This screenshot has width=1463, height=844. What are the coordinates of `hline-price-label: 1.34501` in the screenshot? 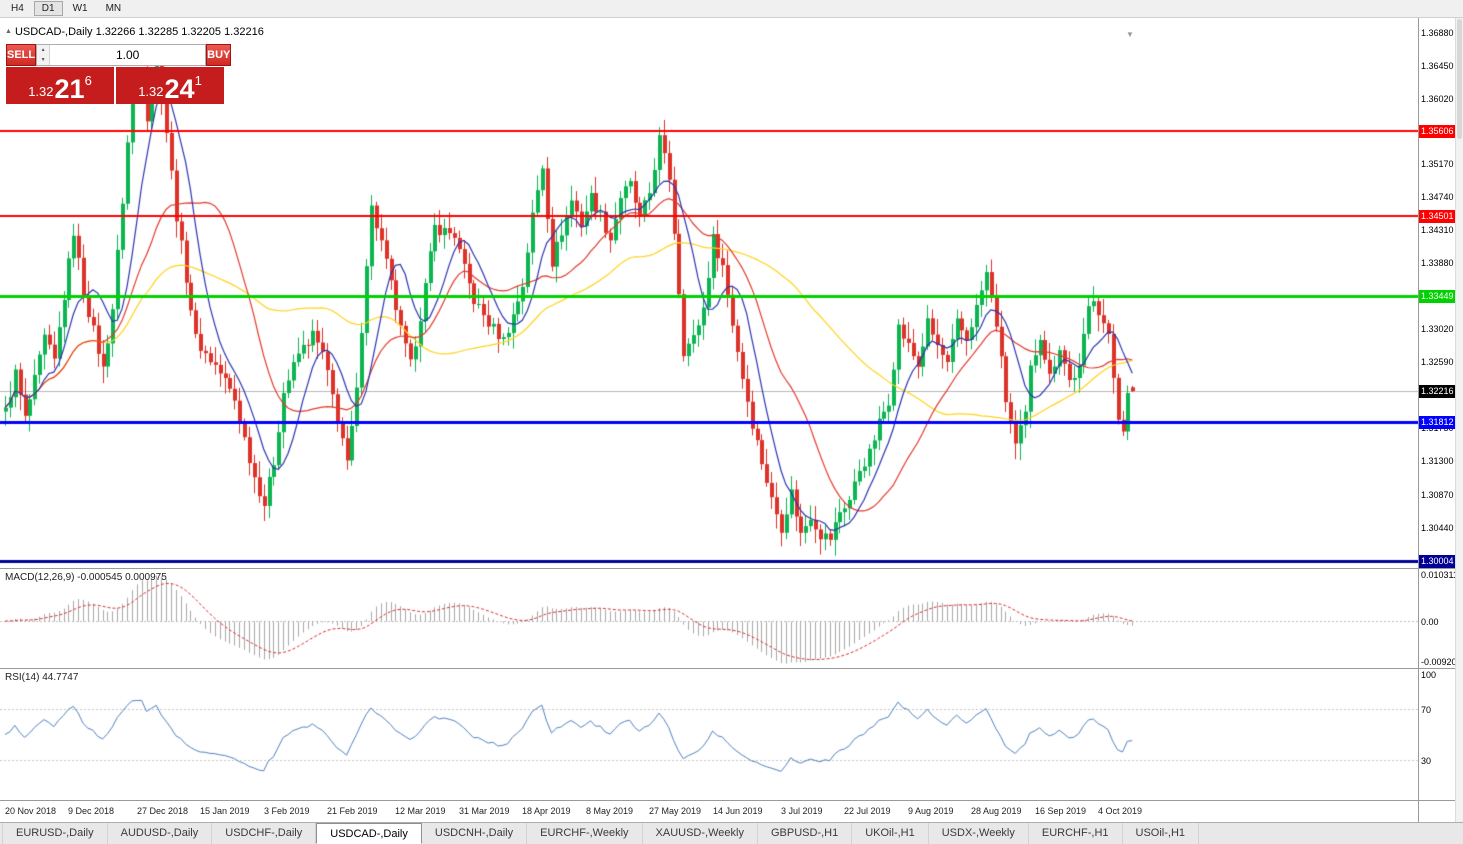 It's located at (1437, 216).